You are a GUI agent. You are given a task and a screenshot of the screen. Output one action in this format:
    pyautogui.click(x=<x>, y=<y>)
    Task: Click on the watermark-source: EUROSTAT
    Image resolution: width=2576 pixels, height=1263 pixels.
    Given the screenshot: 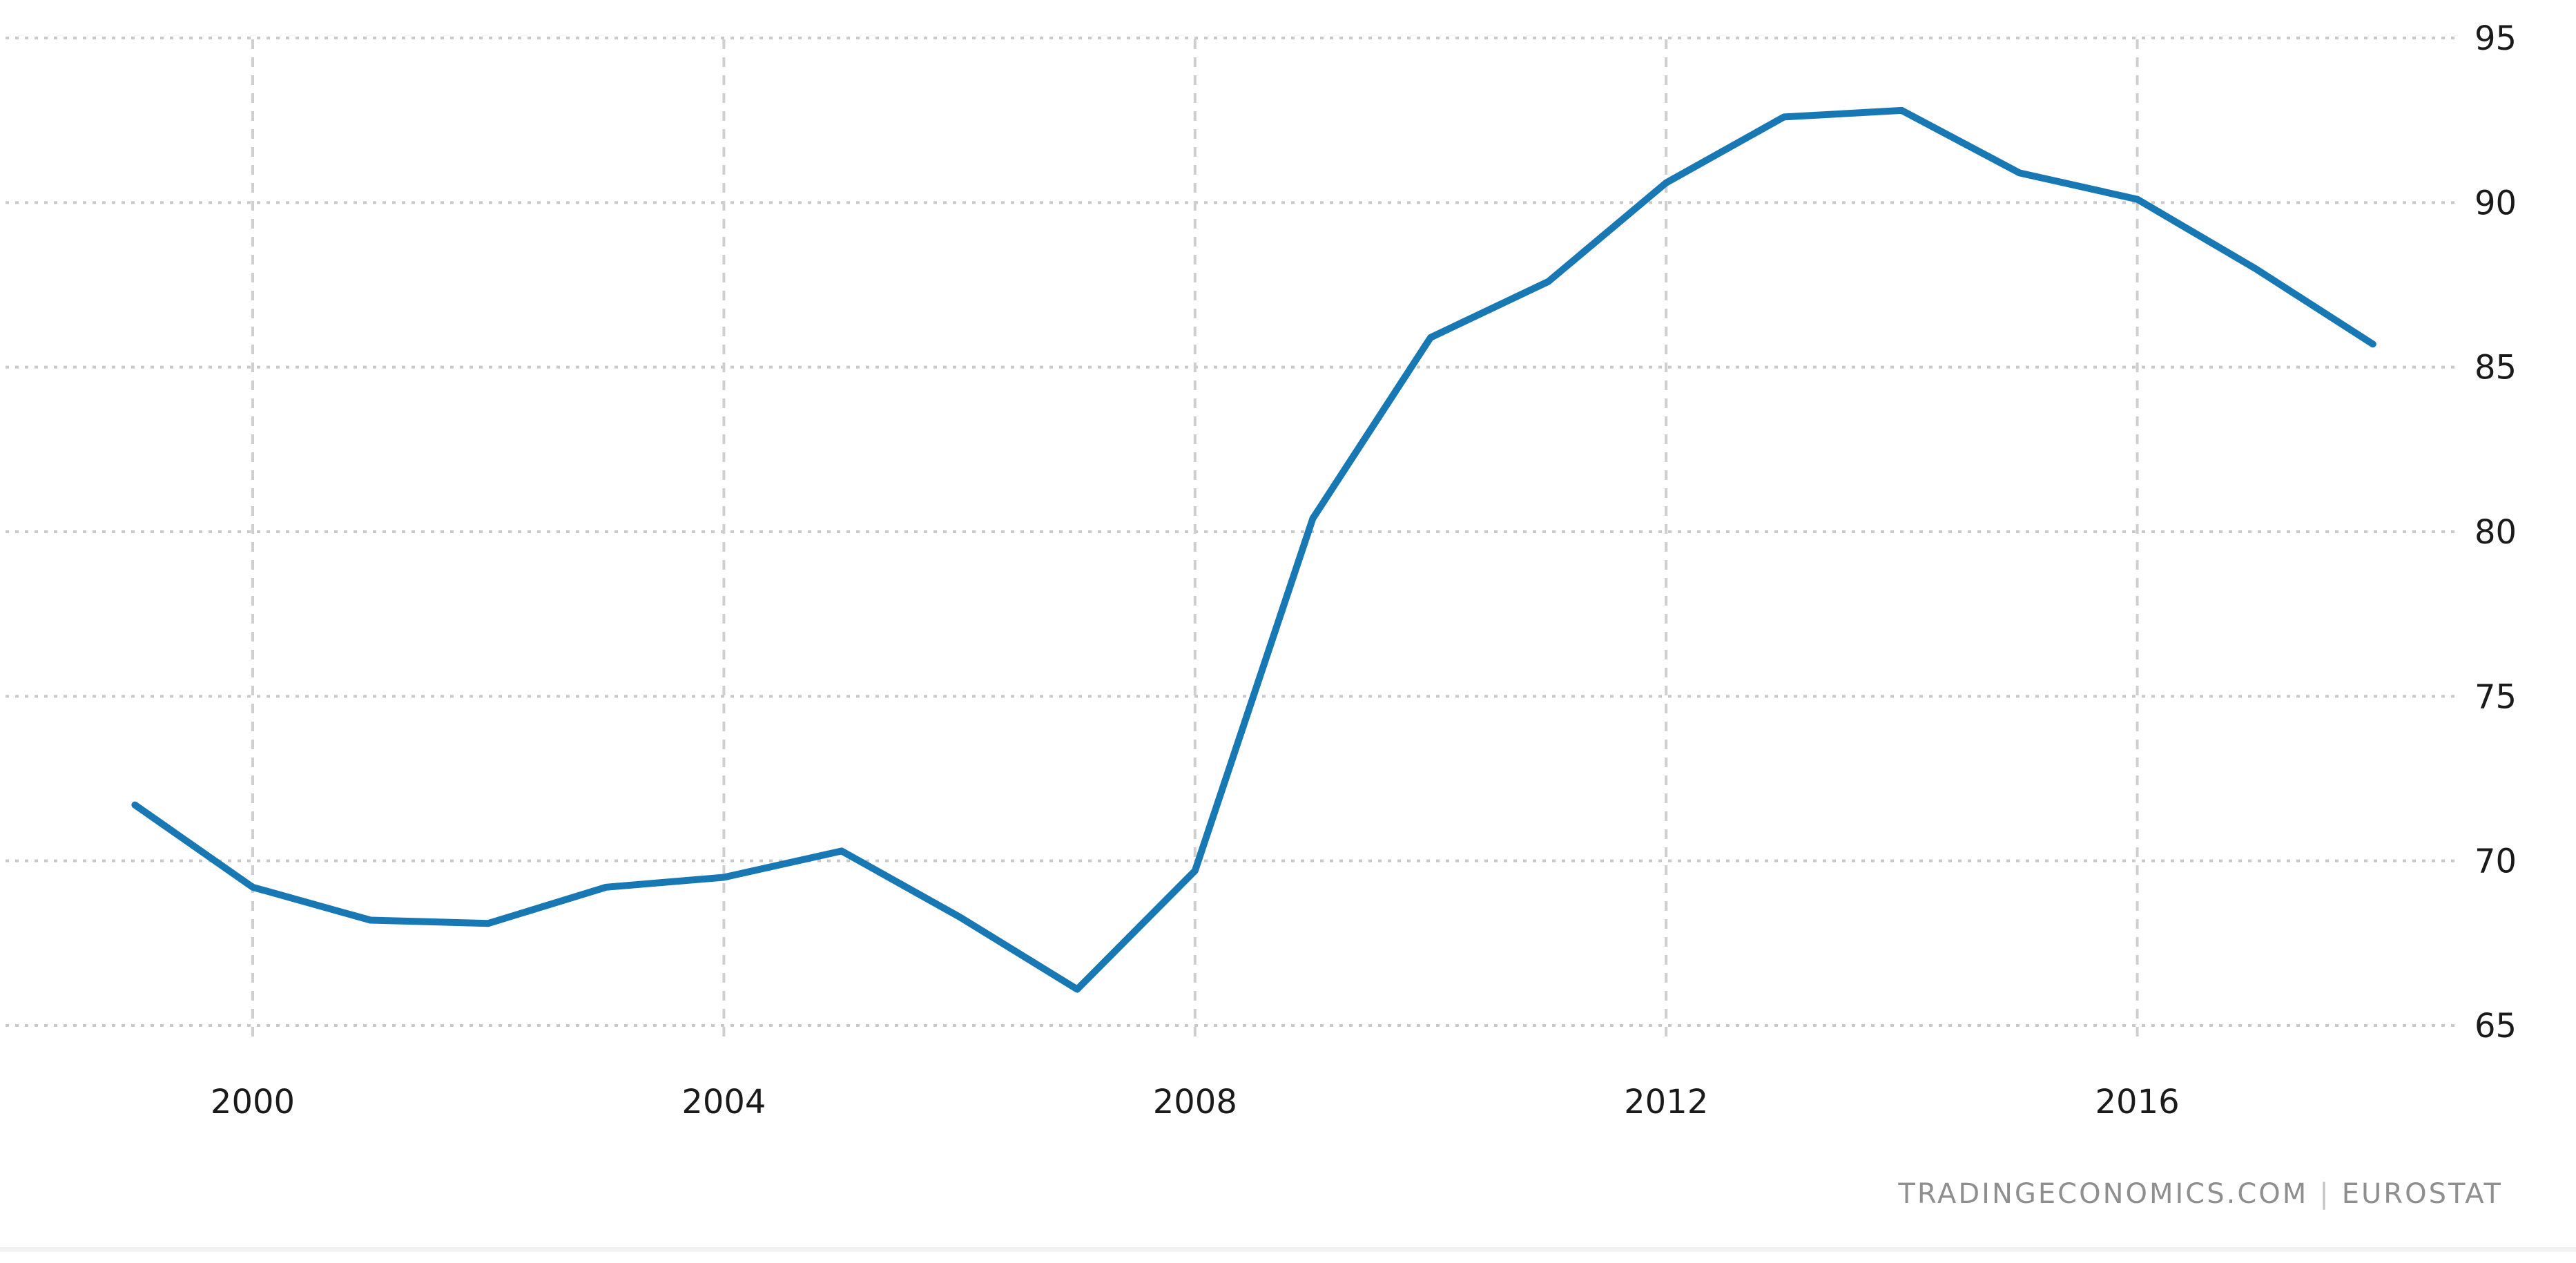 What is the action you would take?
    pyautogui.click(x=2422, y=1194)
    